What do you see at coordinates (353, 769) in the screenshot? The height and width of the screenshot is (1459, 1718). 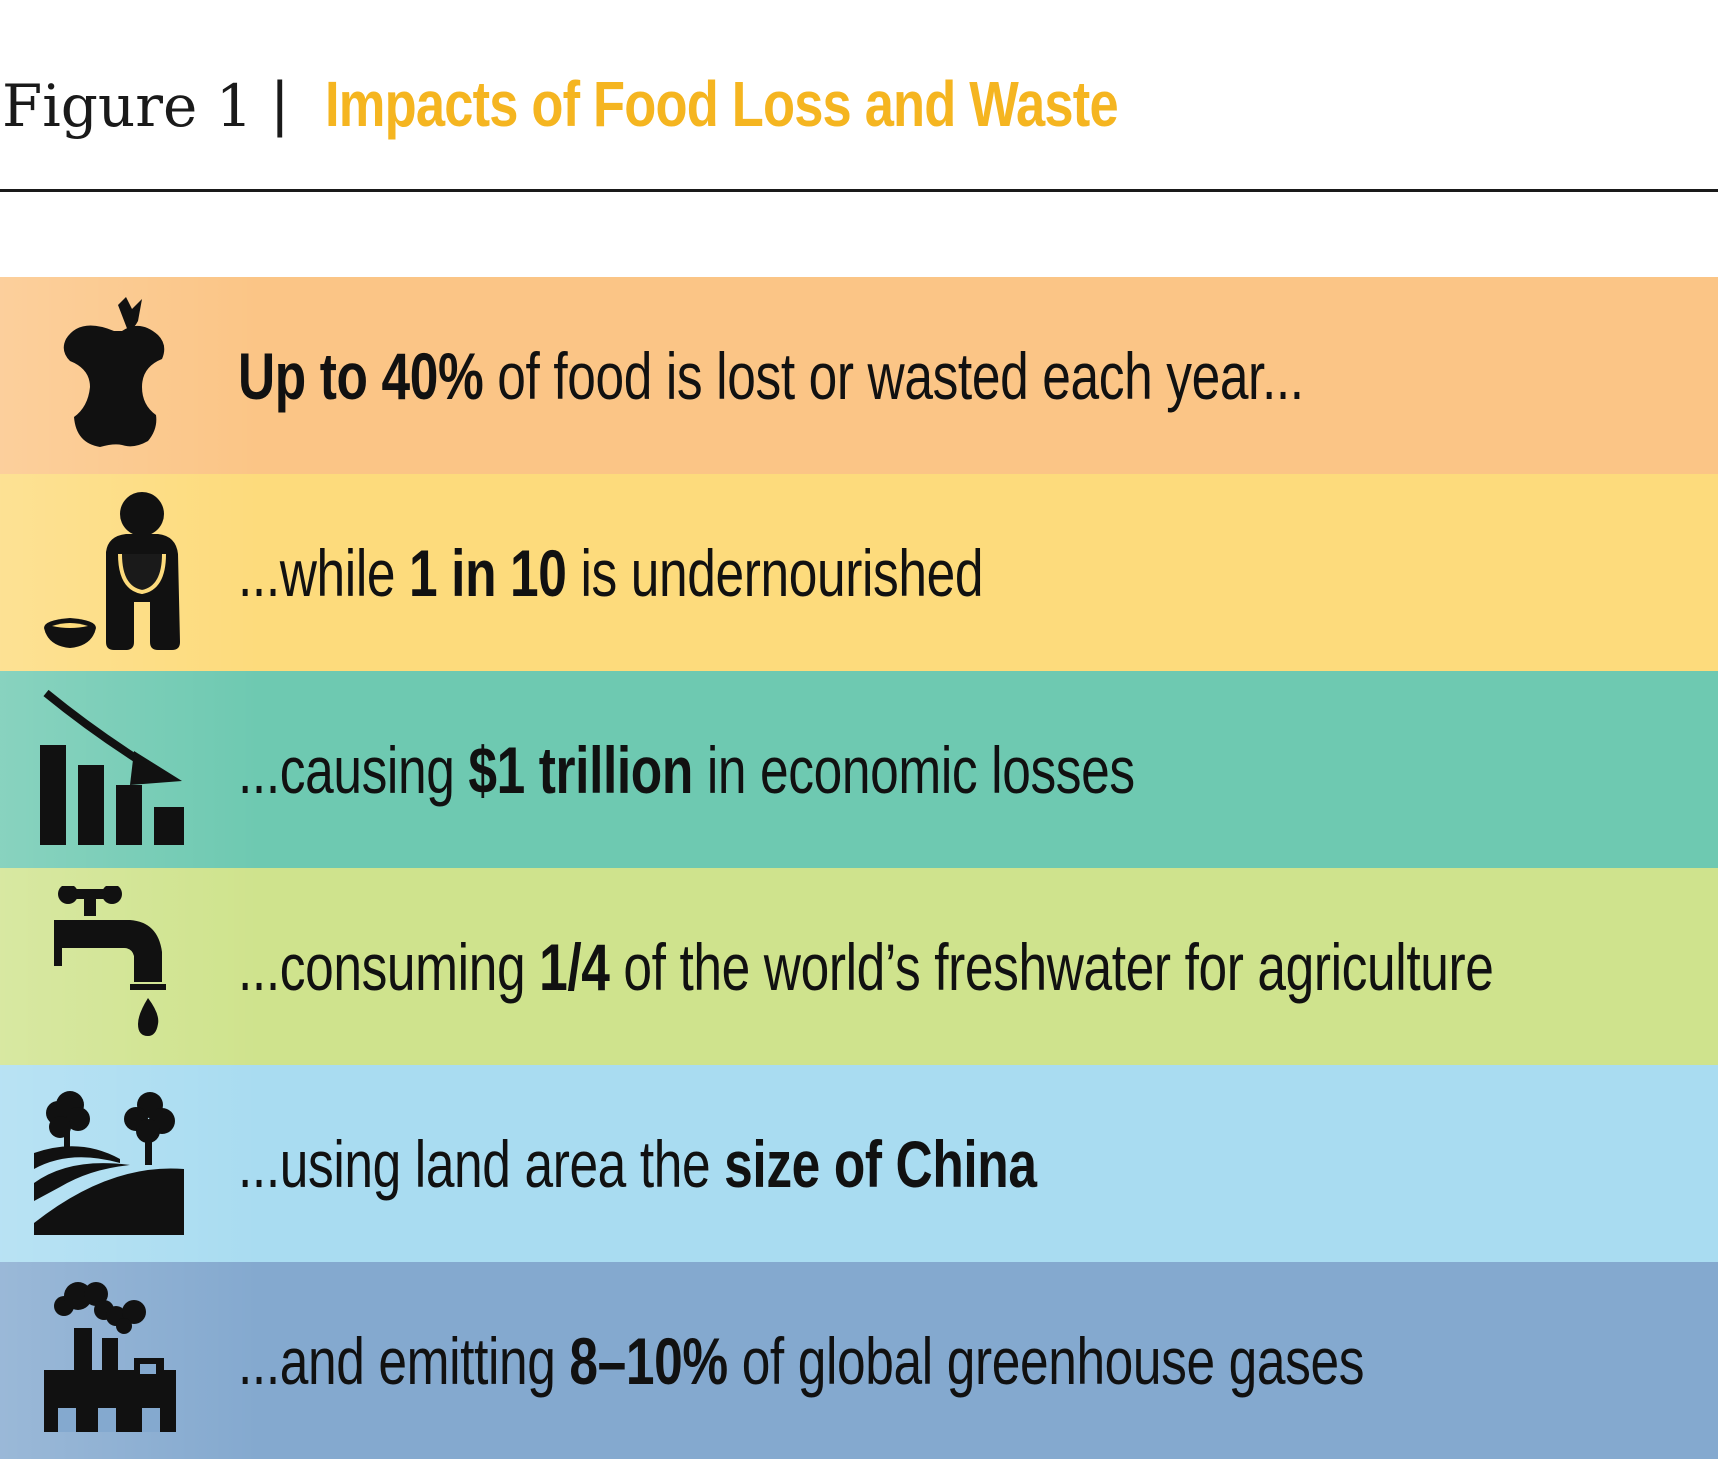 I see `impact-text-pre: ...causing` at bounding box center [353, 769].